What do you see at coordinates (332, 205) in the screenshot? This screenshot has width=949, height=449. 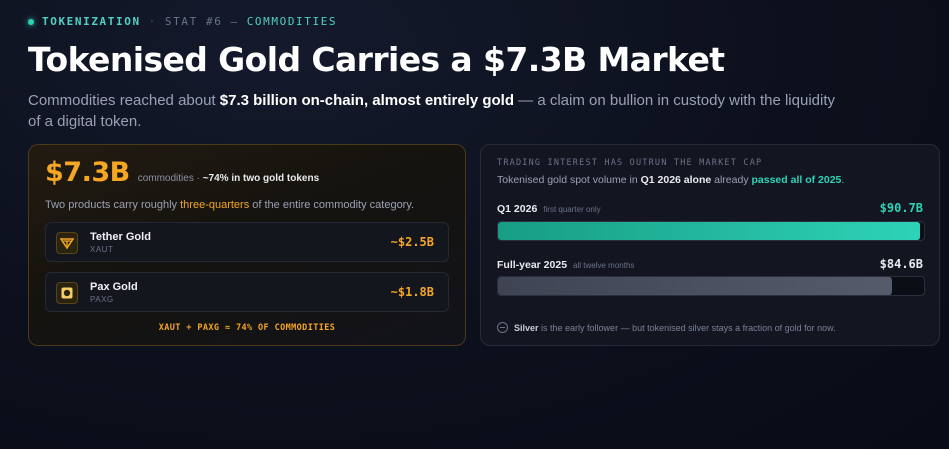 I see `note-post: of the entire commodity category.` at bounding box center [332, 205].